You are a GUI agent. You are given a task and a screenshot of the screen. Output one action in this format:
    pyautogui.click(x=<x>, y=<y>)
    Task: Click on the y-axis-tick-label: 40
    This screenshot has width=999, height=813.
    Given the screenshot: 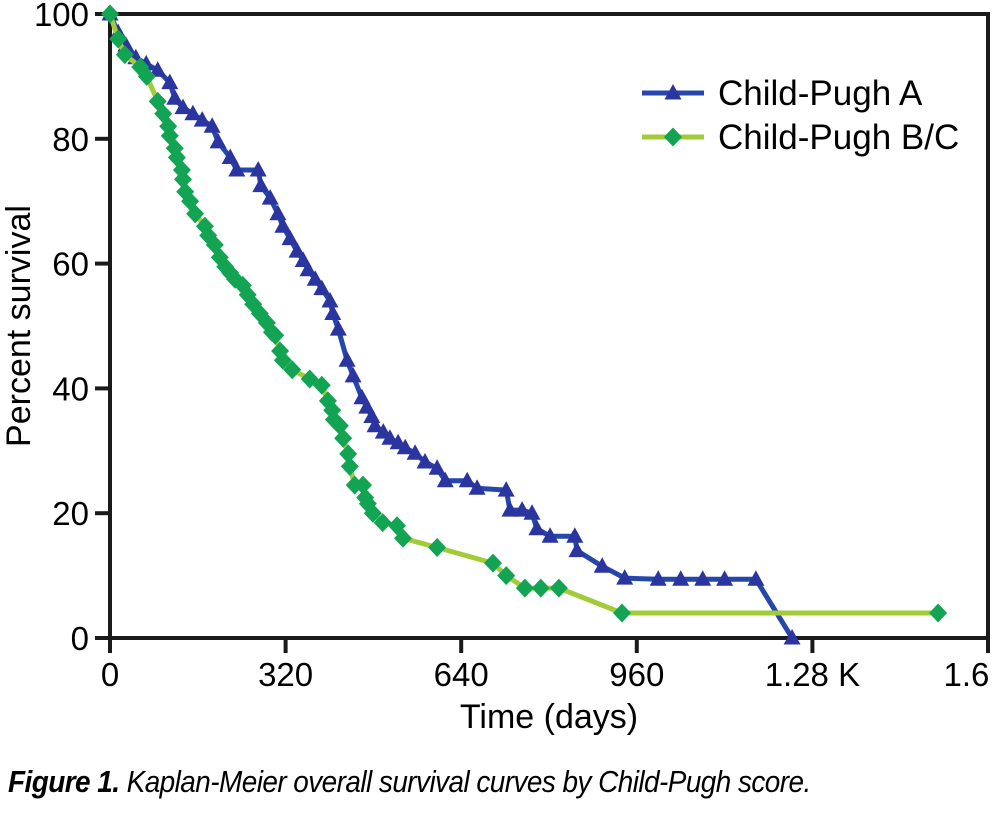 What is the action you would take?
    pyautogui.click(x=70, y=388)
    